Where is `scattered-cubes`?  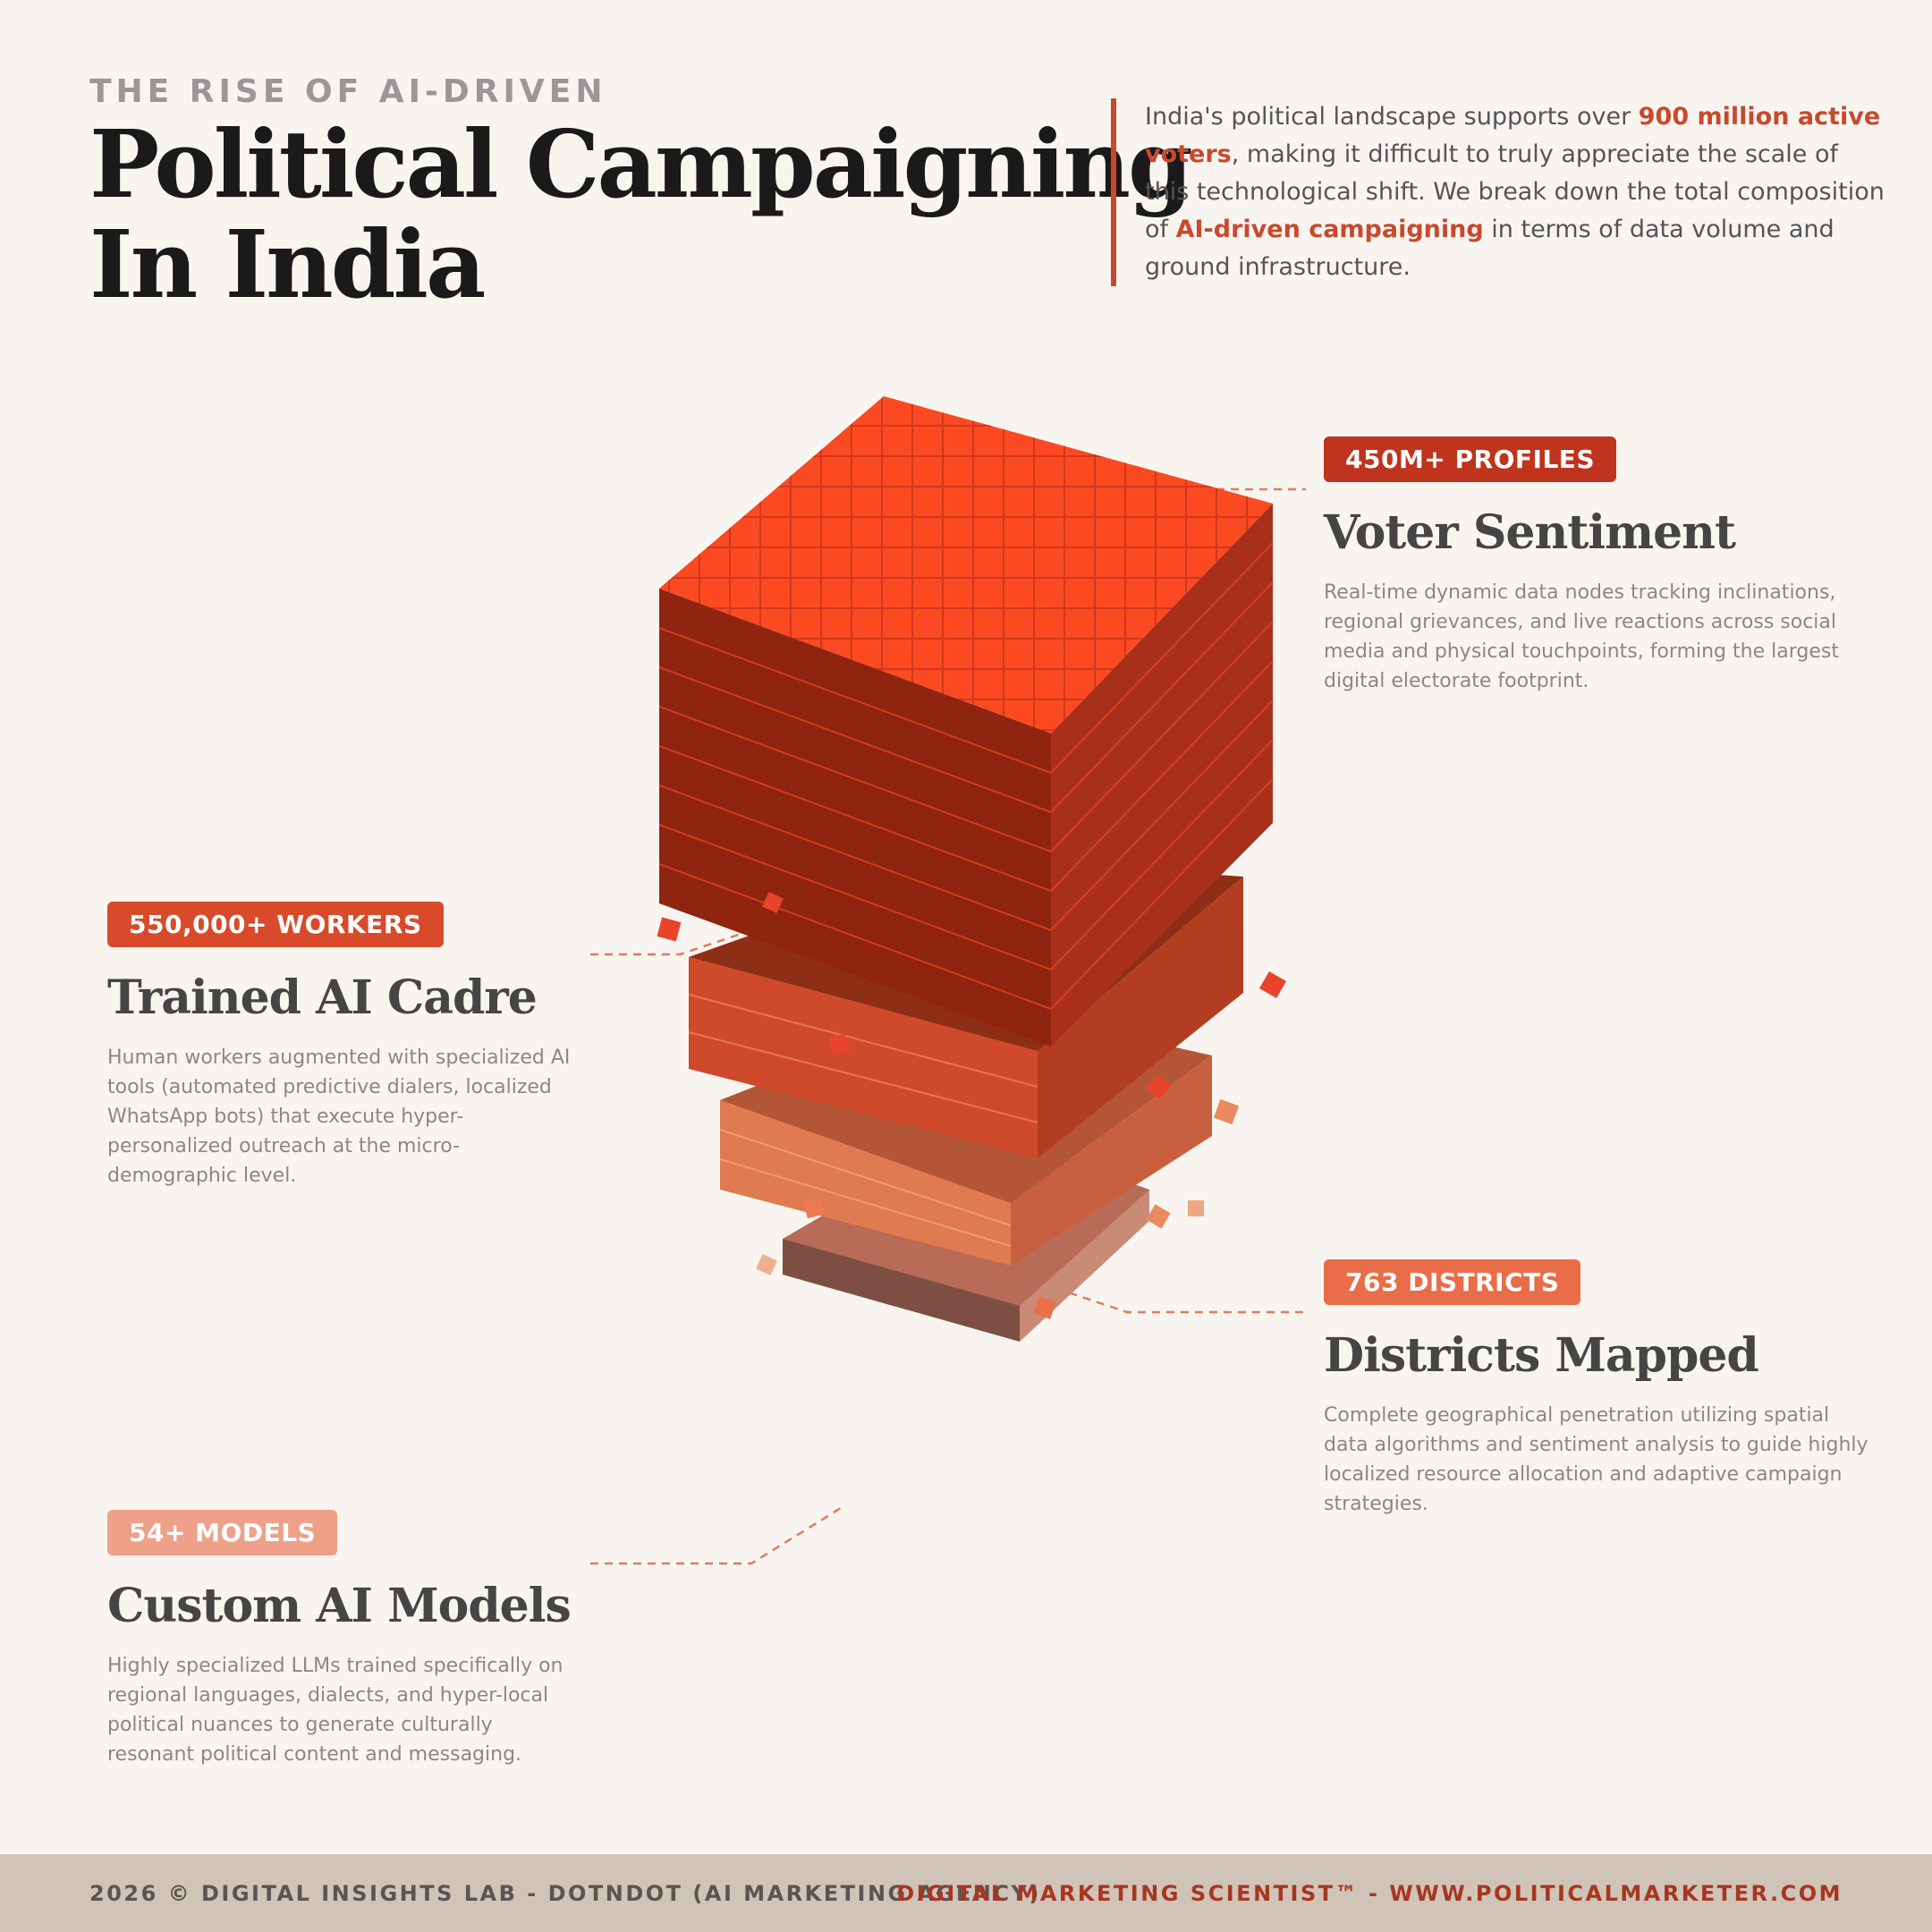
scattered-cubes is located at coordinates (972, 1105).